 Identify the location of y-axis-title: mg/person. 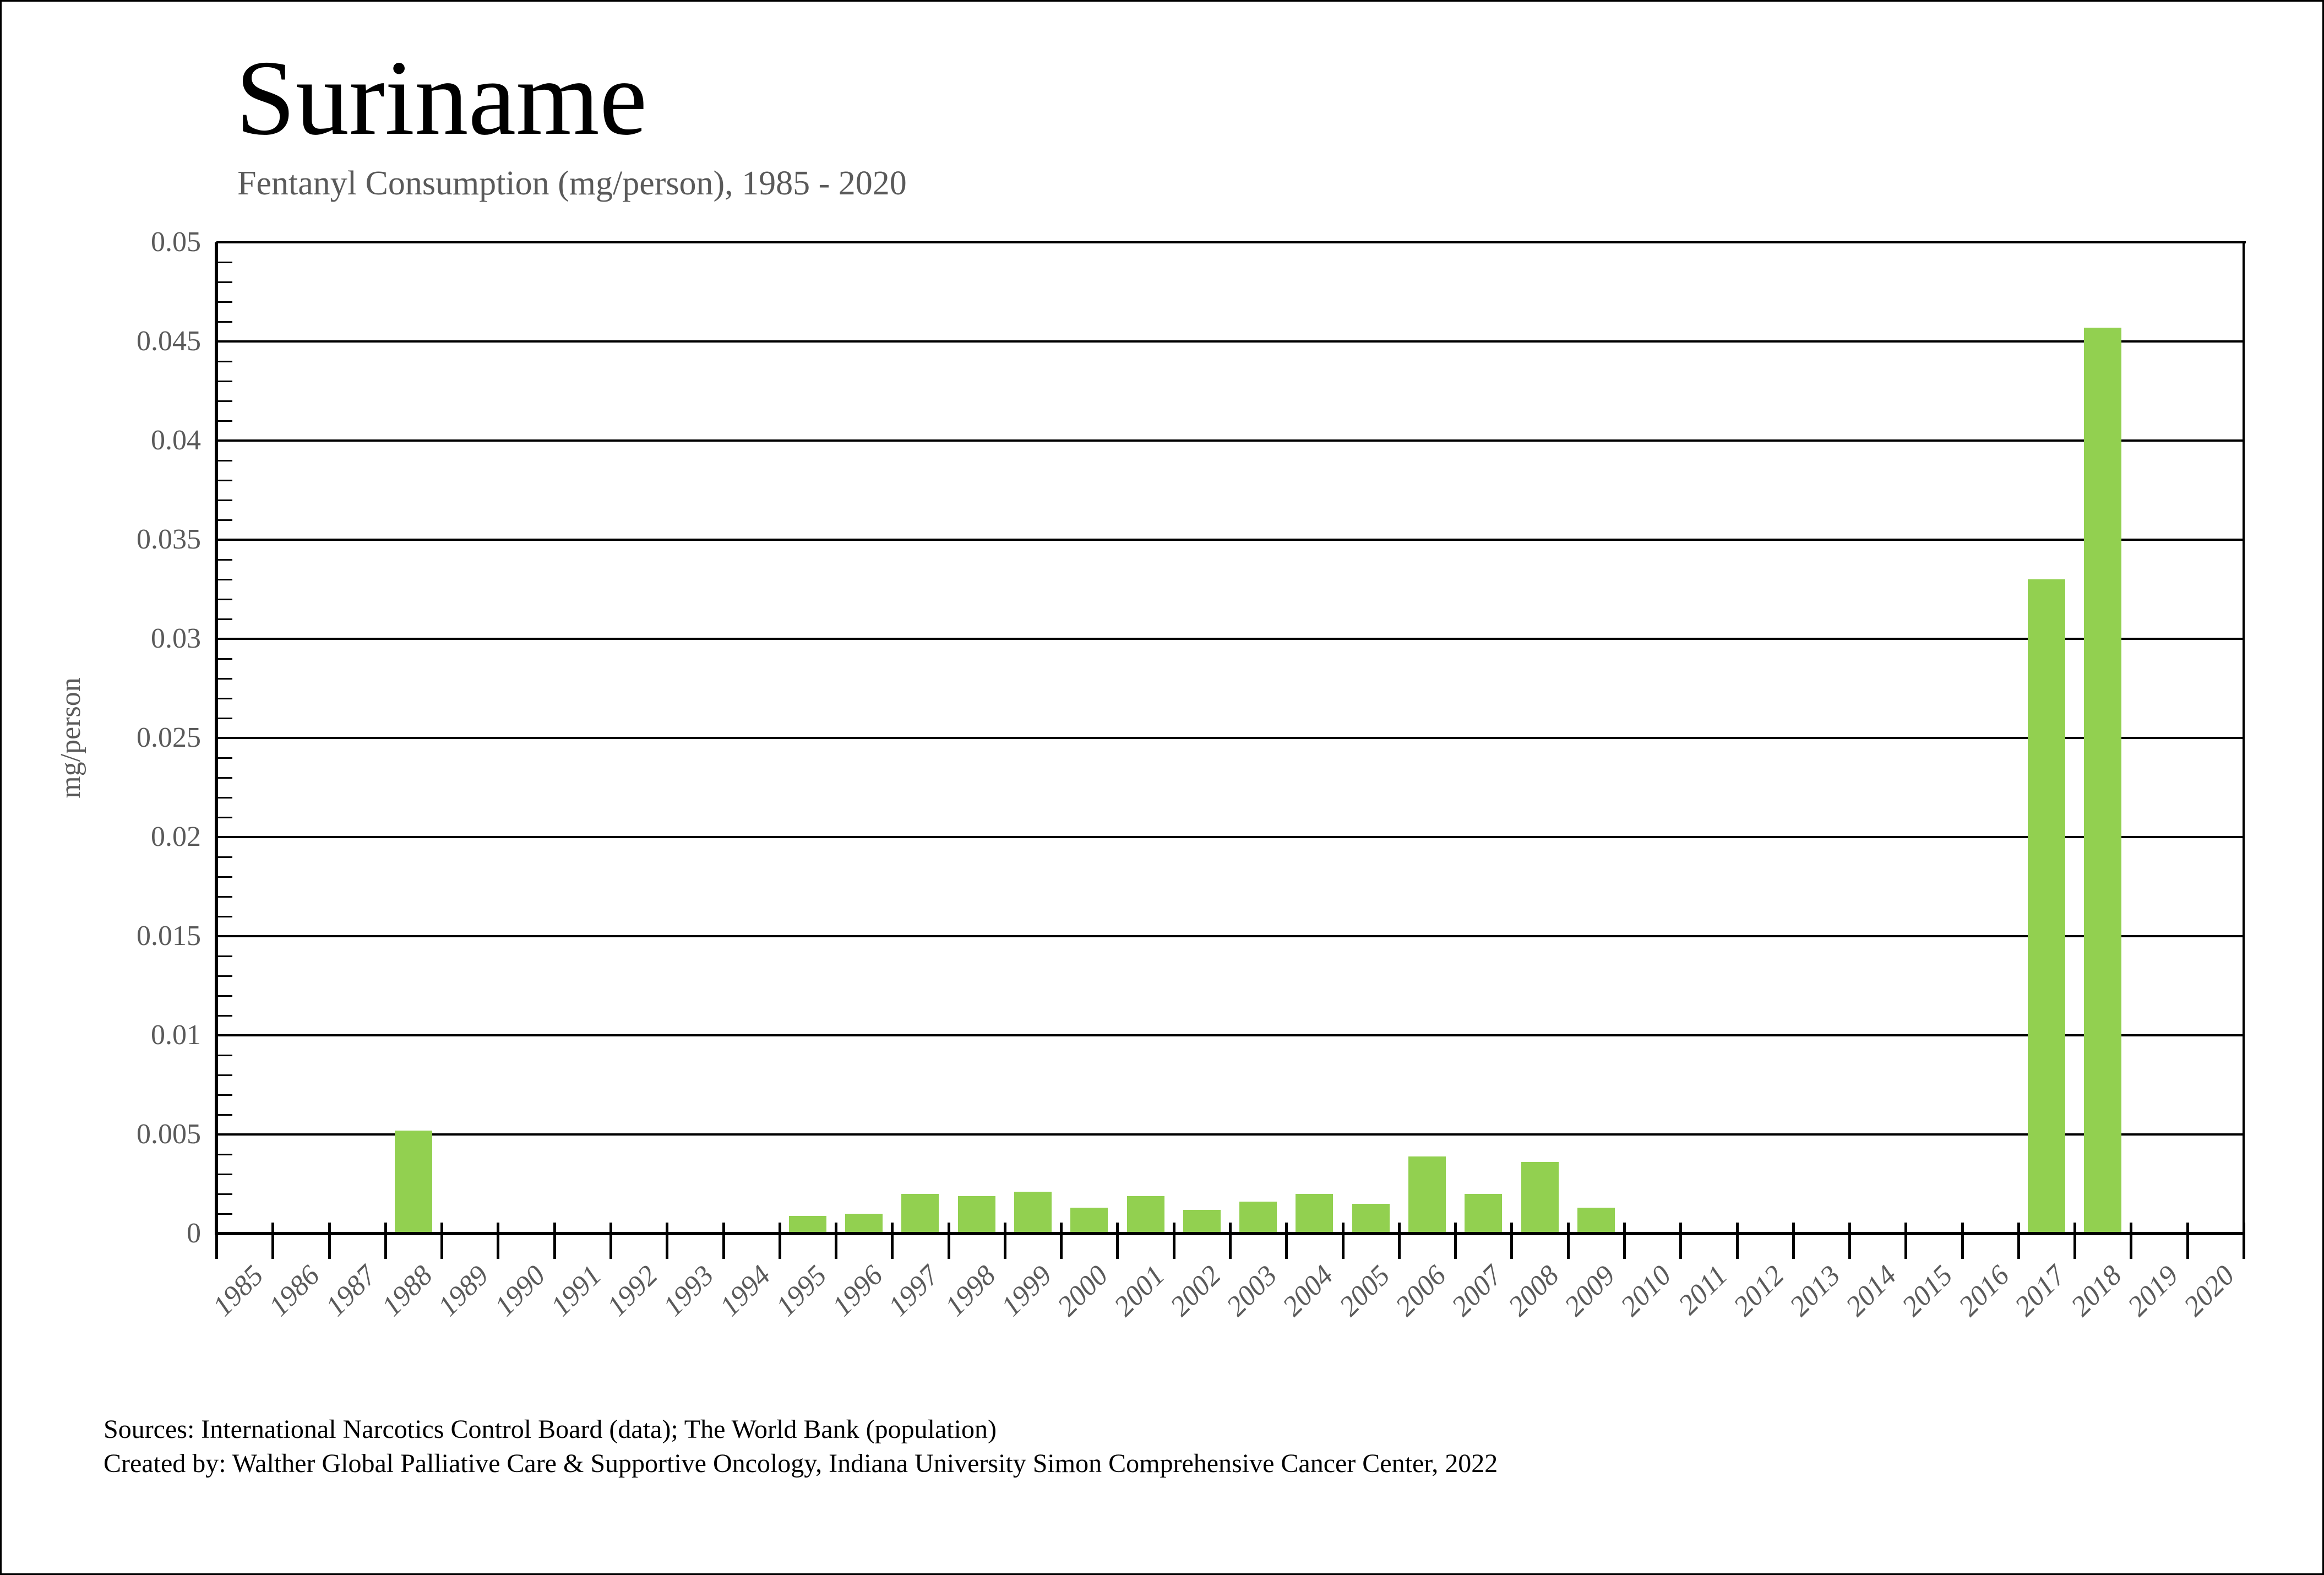
(70, 738).